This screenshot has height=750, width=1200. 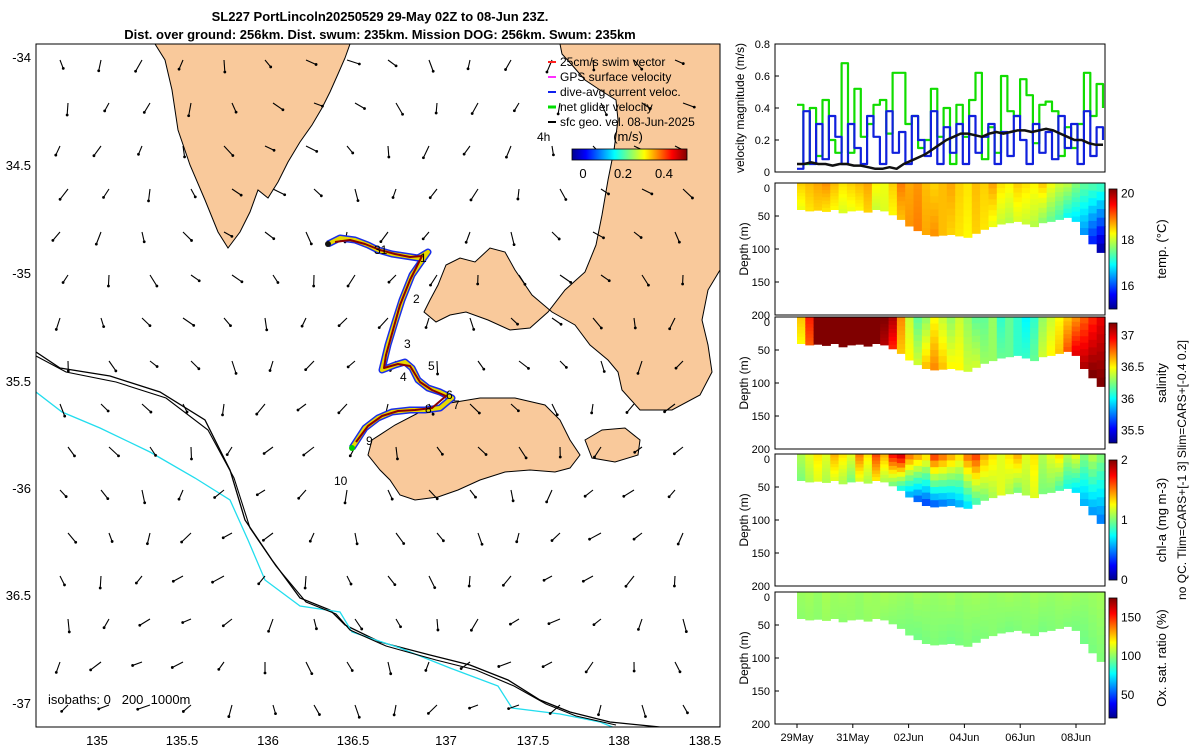 What do you see at coordinates (1113, 383) in the screenshot?
I see `section-colorbar` at bounding box center [1113, 383].